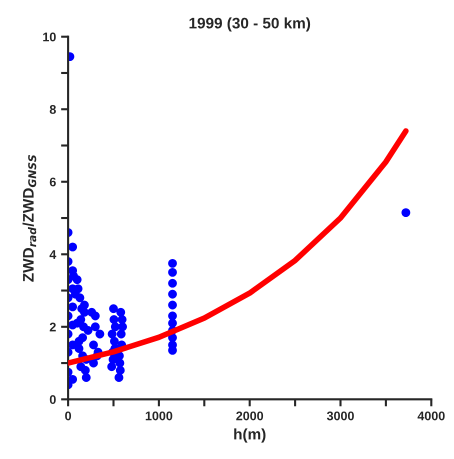 Image resolution: width=454 pixels, height=459 pixels. I want to click on x-tick-label: 4000, so click(431, 415).